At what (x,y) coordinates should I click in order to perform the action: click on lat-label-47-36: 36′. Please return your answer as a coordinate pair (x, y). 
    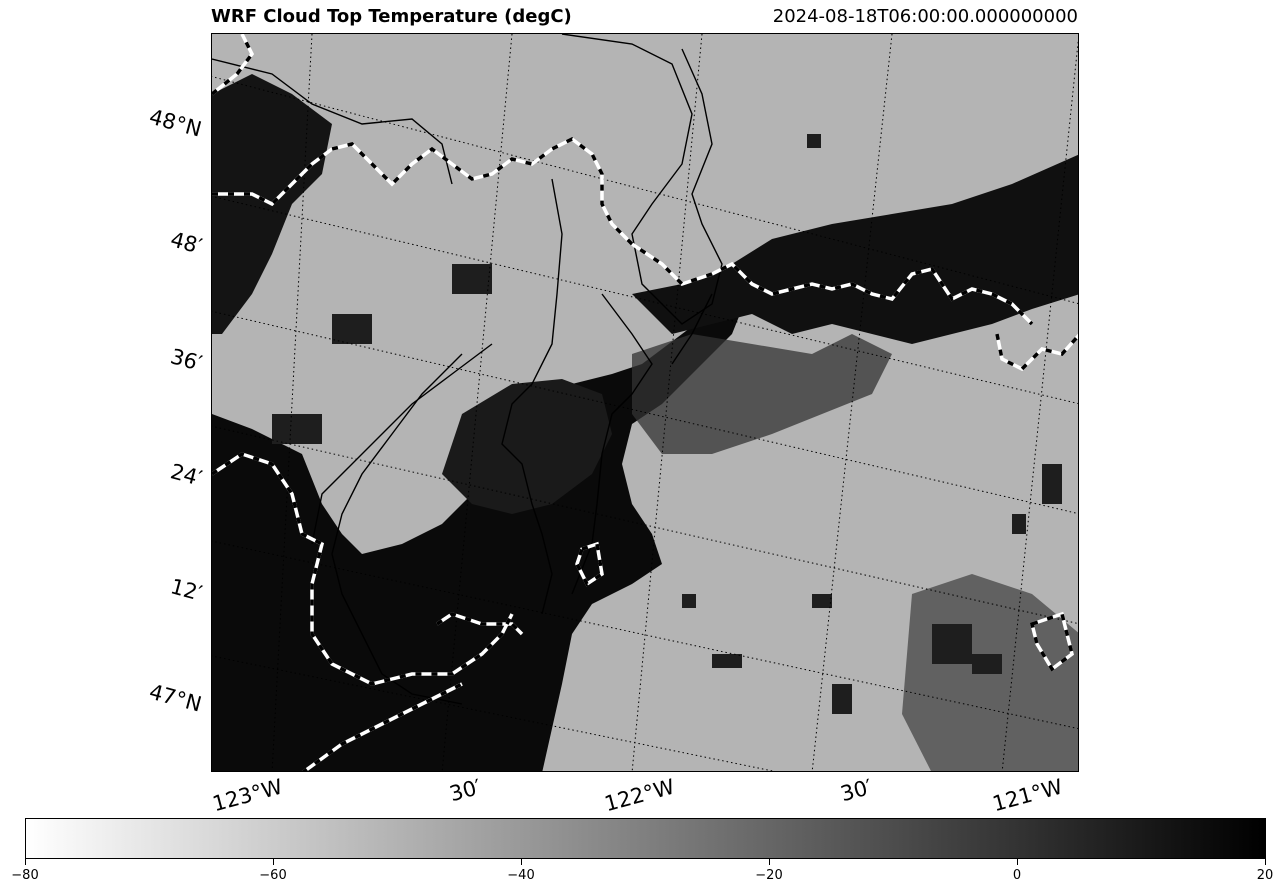
    Looking at the image, I should click on (186, 360).